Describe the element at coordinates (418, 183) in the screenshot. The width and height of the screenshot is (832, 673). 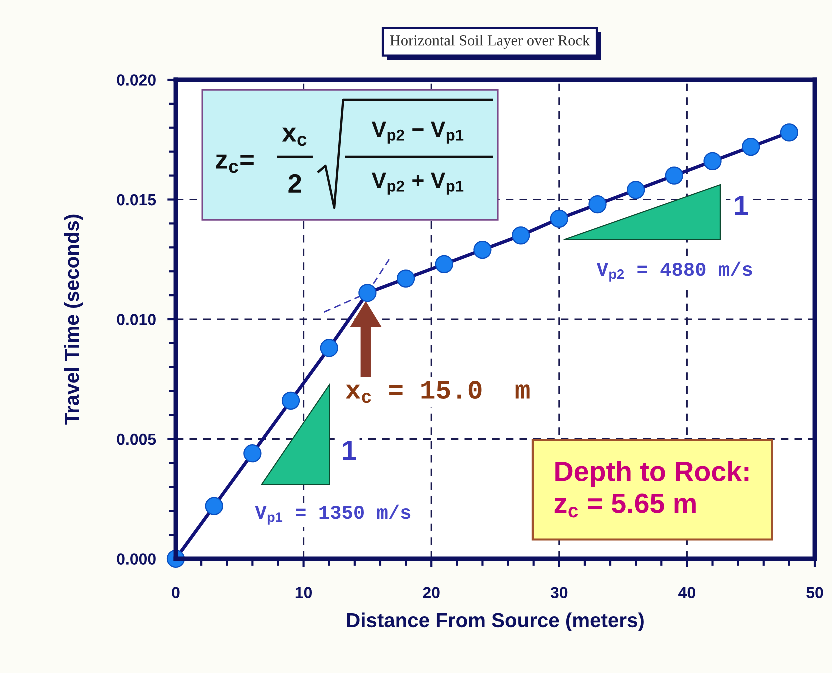
I see `annotation: V$_{p2}$ + V$_{p1}$` at that location.